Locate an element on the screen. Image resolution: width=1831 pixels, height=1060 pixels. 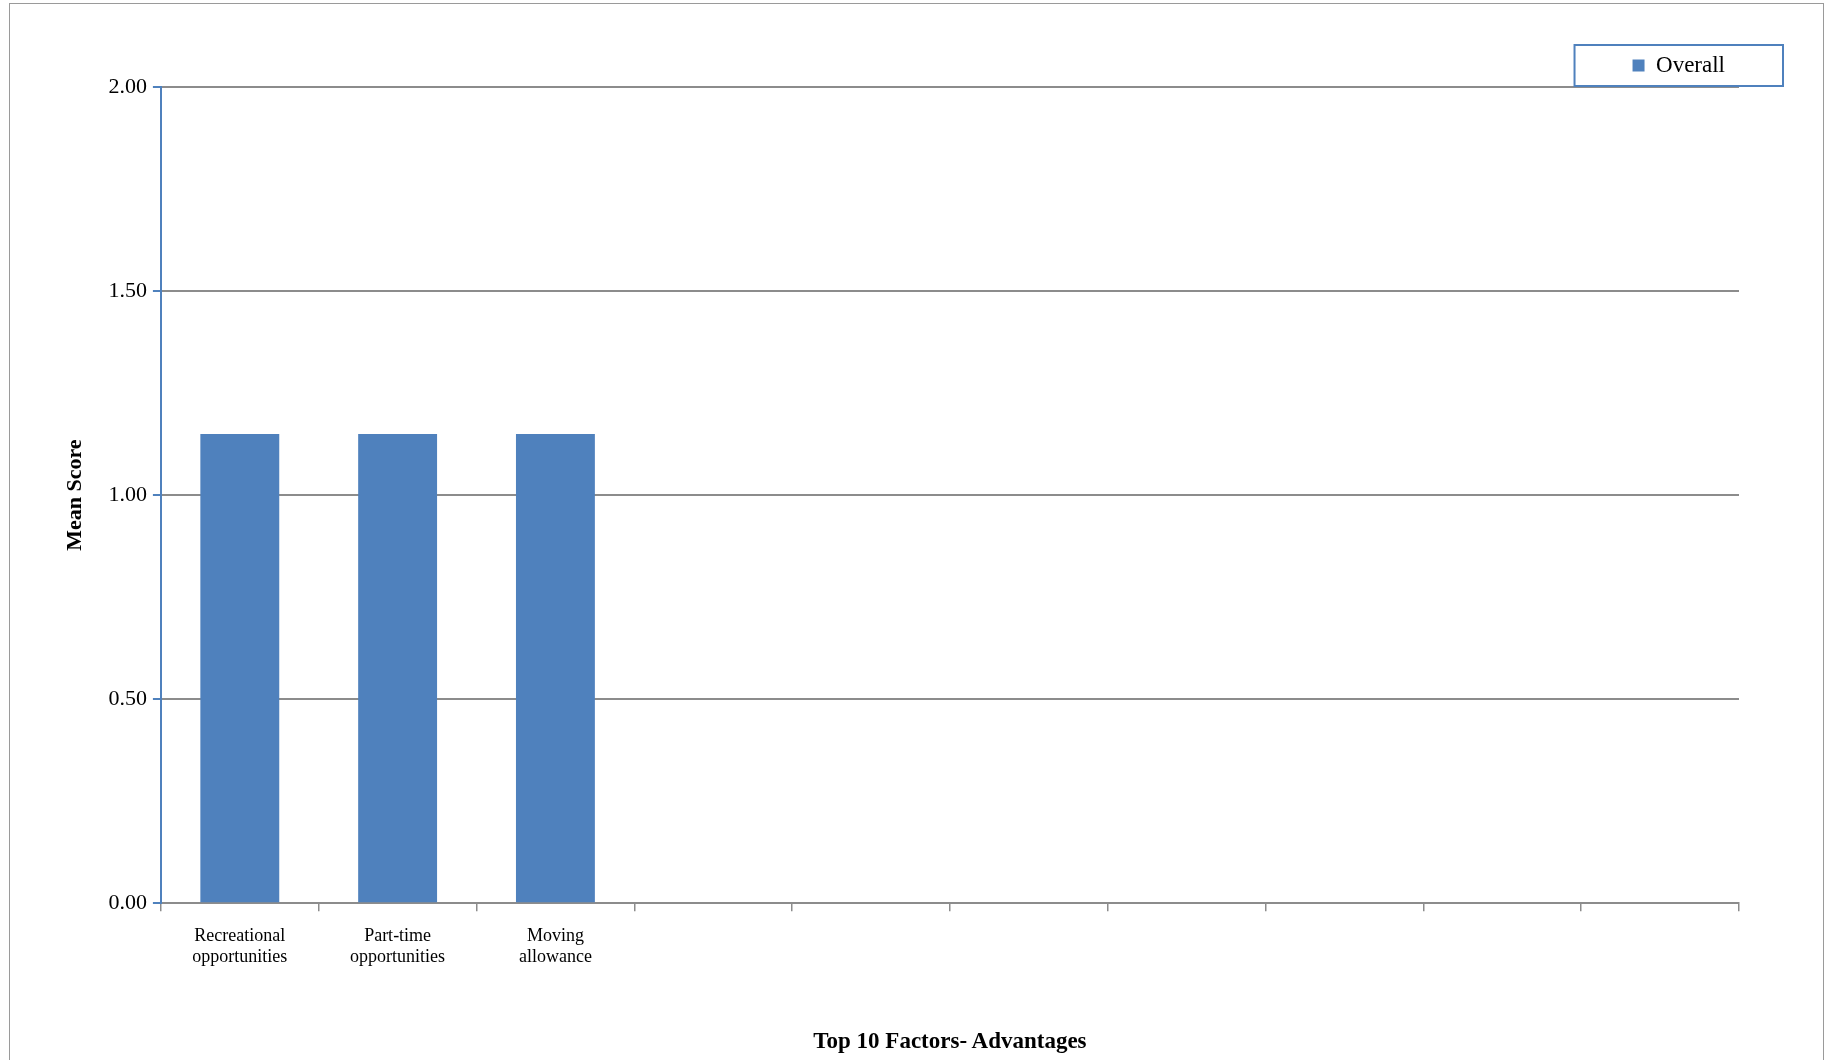
x-axis-title: Top 10 Factors- Advantages is located at coordinates (950, 1041).